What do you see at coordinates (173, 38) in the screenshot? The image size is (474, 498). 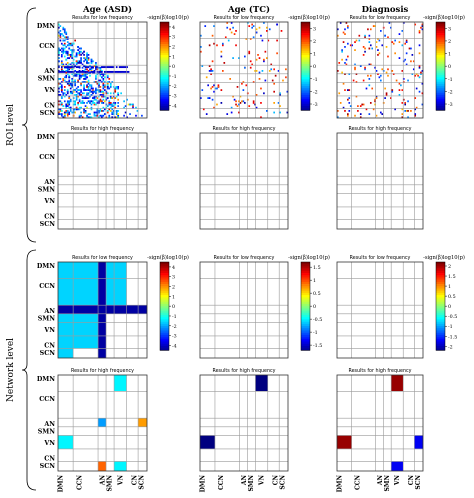 I see `colorbar-tick-label: 3` at bounding box center [173, 38].